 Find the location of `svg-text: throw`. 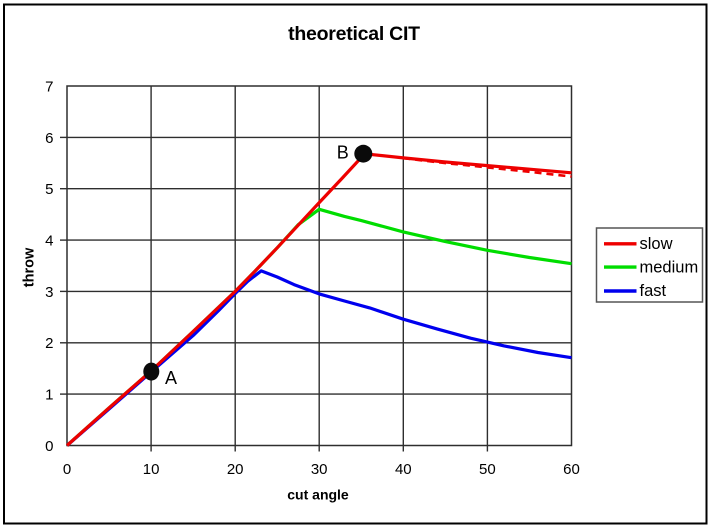

svg-text: throw is located at coordinates (30, 267).